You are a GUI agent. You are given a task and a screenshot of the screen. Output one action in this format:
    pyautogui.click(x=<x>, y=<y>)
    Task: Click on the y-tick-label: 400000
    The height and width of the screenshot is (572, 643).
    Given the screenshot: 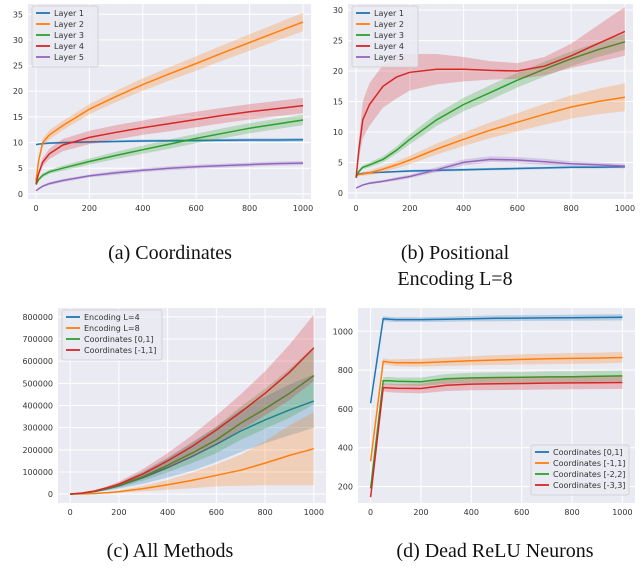 What is the action you would take?
    pyautogui.click(x=37, y=406)
    